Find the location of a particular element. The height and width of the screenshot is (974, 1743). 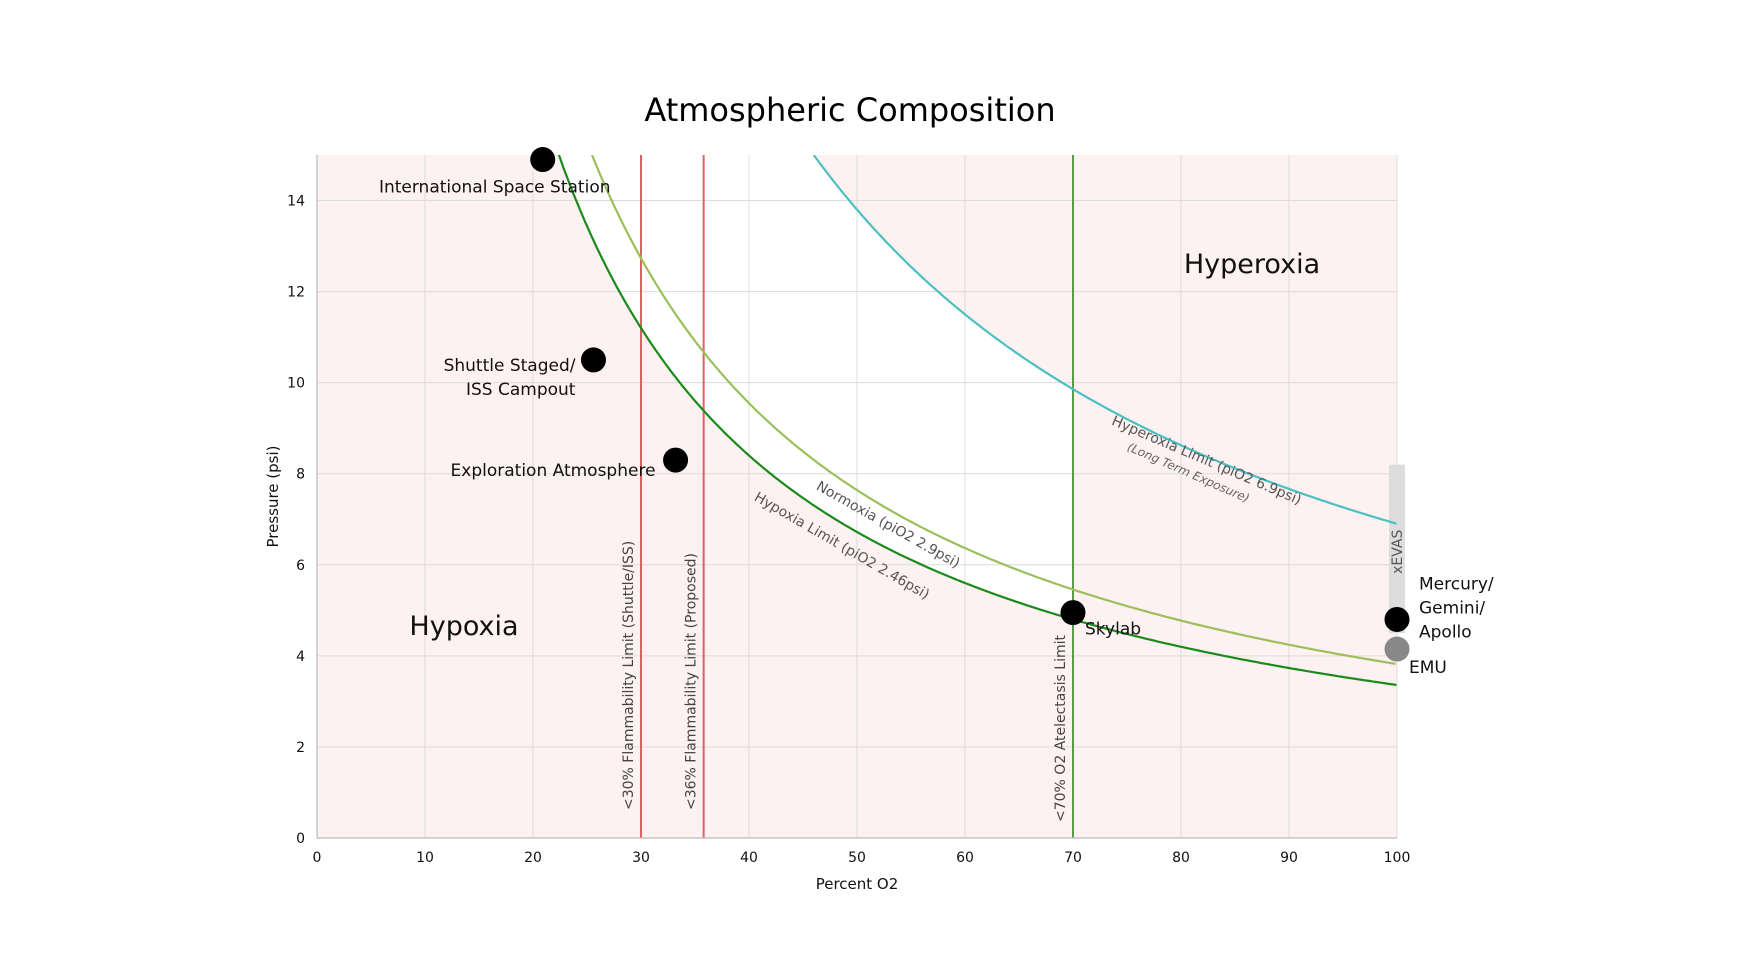

x-tick-label: 70 is located at coordinates (1073, 858).